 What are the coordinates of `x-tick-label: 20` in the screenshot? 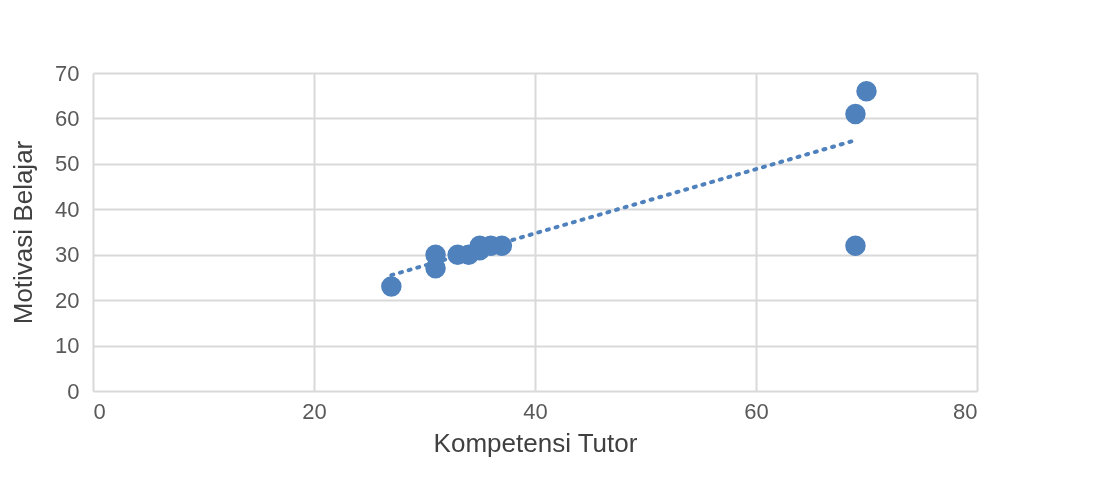 It's located at (314, 411).